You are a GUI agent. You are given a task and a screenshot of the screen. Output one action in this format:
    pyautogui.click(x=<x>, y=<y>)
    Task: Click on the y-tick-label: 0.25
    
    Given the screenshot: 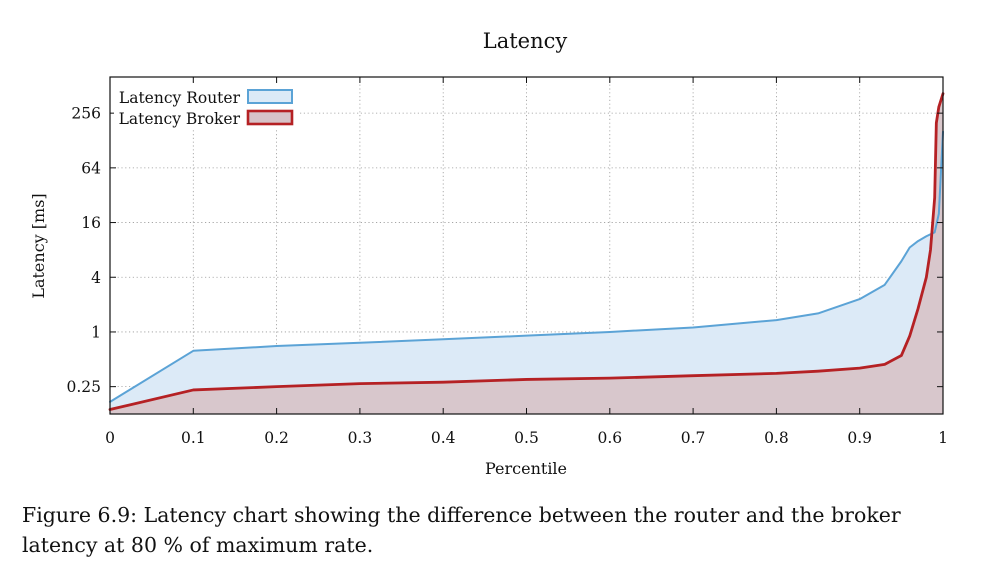 What is the action you would take?
    pyautogui.click(x=83, y=387)
    